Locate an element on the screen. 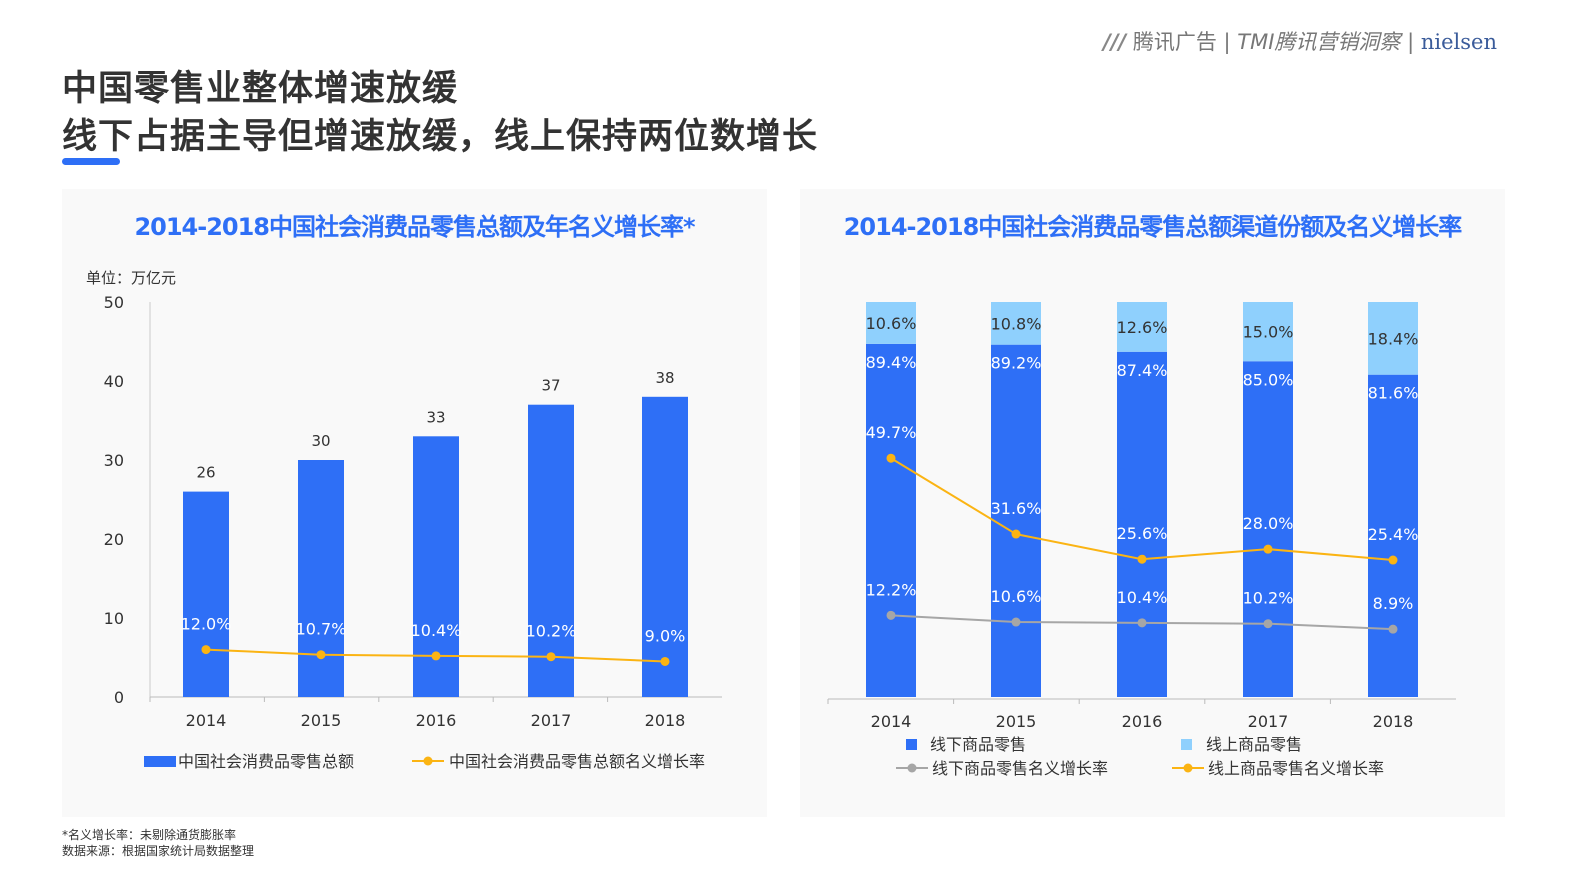 The image size is (1587, 892). growth-label: 8.9% is located at coordinates (1393, 603).